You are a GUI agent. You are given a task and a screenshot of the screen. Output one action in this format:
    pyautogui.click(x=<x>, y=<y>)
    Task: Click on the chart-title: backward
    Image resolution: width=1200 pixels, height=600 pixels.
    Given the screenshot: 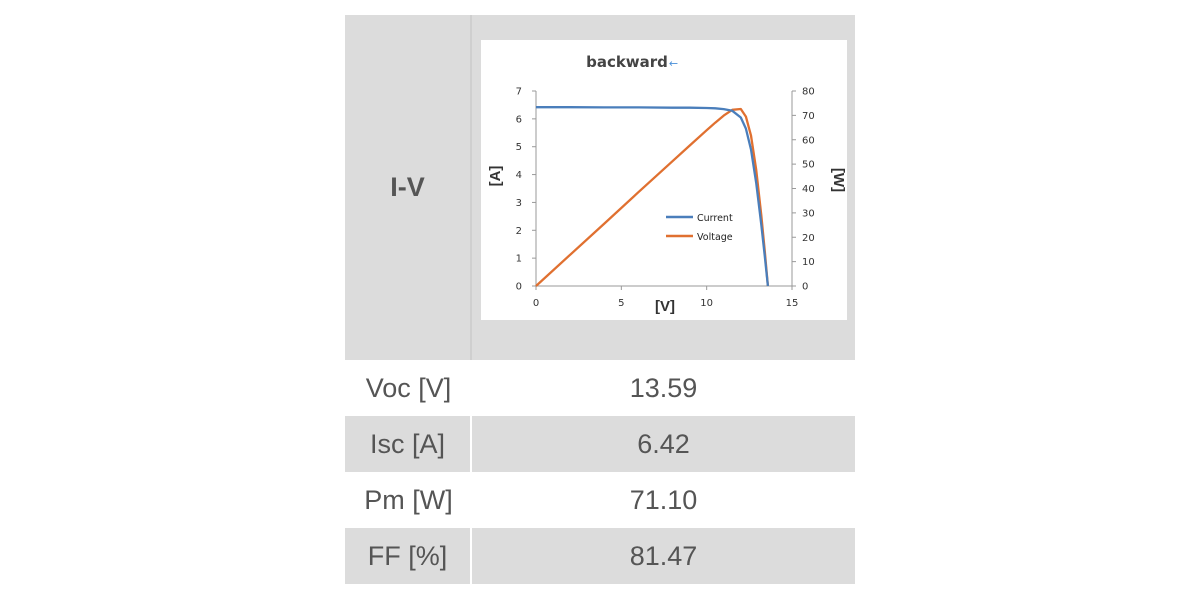 What is the action you would take?
    pyautogui.click(x=627, y=62)
    